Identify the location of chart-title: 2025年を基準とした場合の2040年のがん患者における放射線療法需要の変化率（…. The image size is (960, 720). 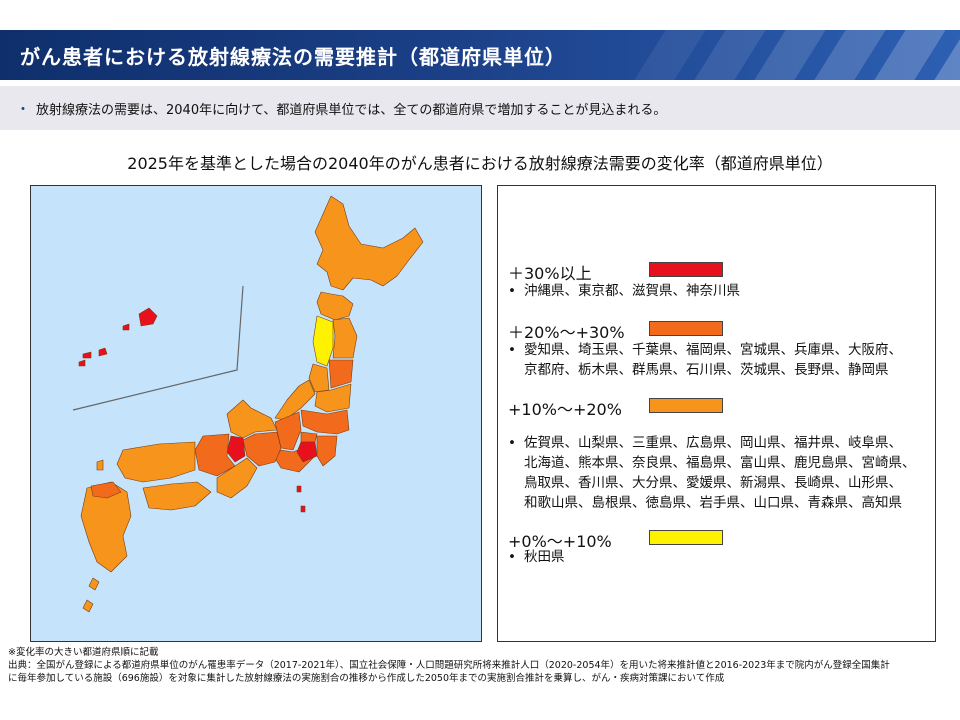
(480, 163).